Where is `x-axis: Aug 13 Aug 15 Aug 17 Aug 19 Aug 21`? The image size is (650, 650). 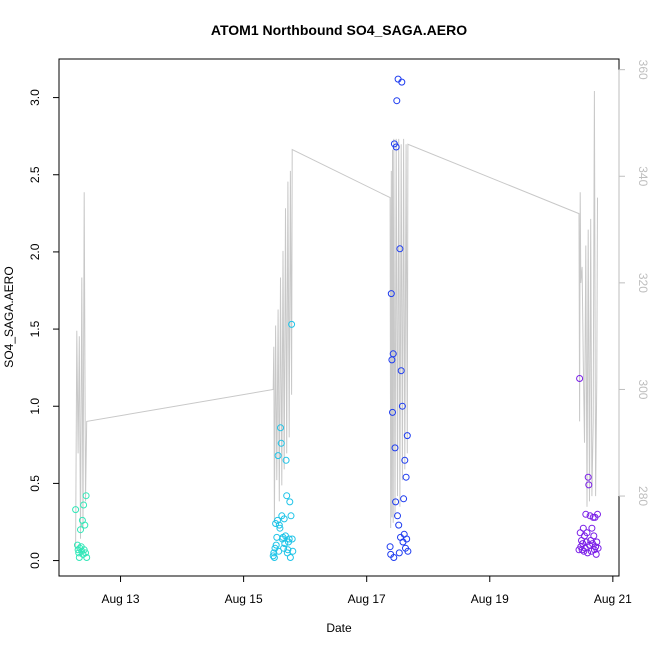 x-axis: Aug 13 Aug 15 Aug 17 Aug 19 Aug 21 is located at coordinates (367, 590).